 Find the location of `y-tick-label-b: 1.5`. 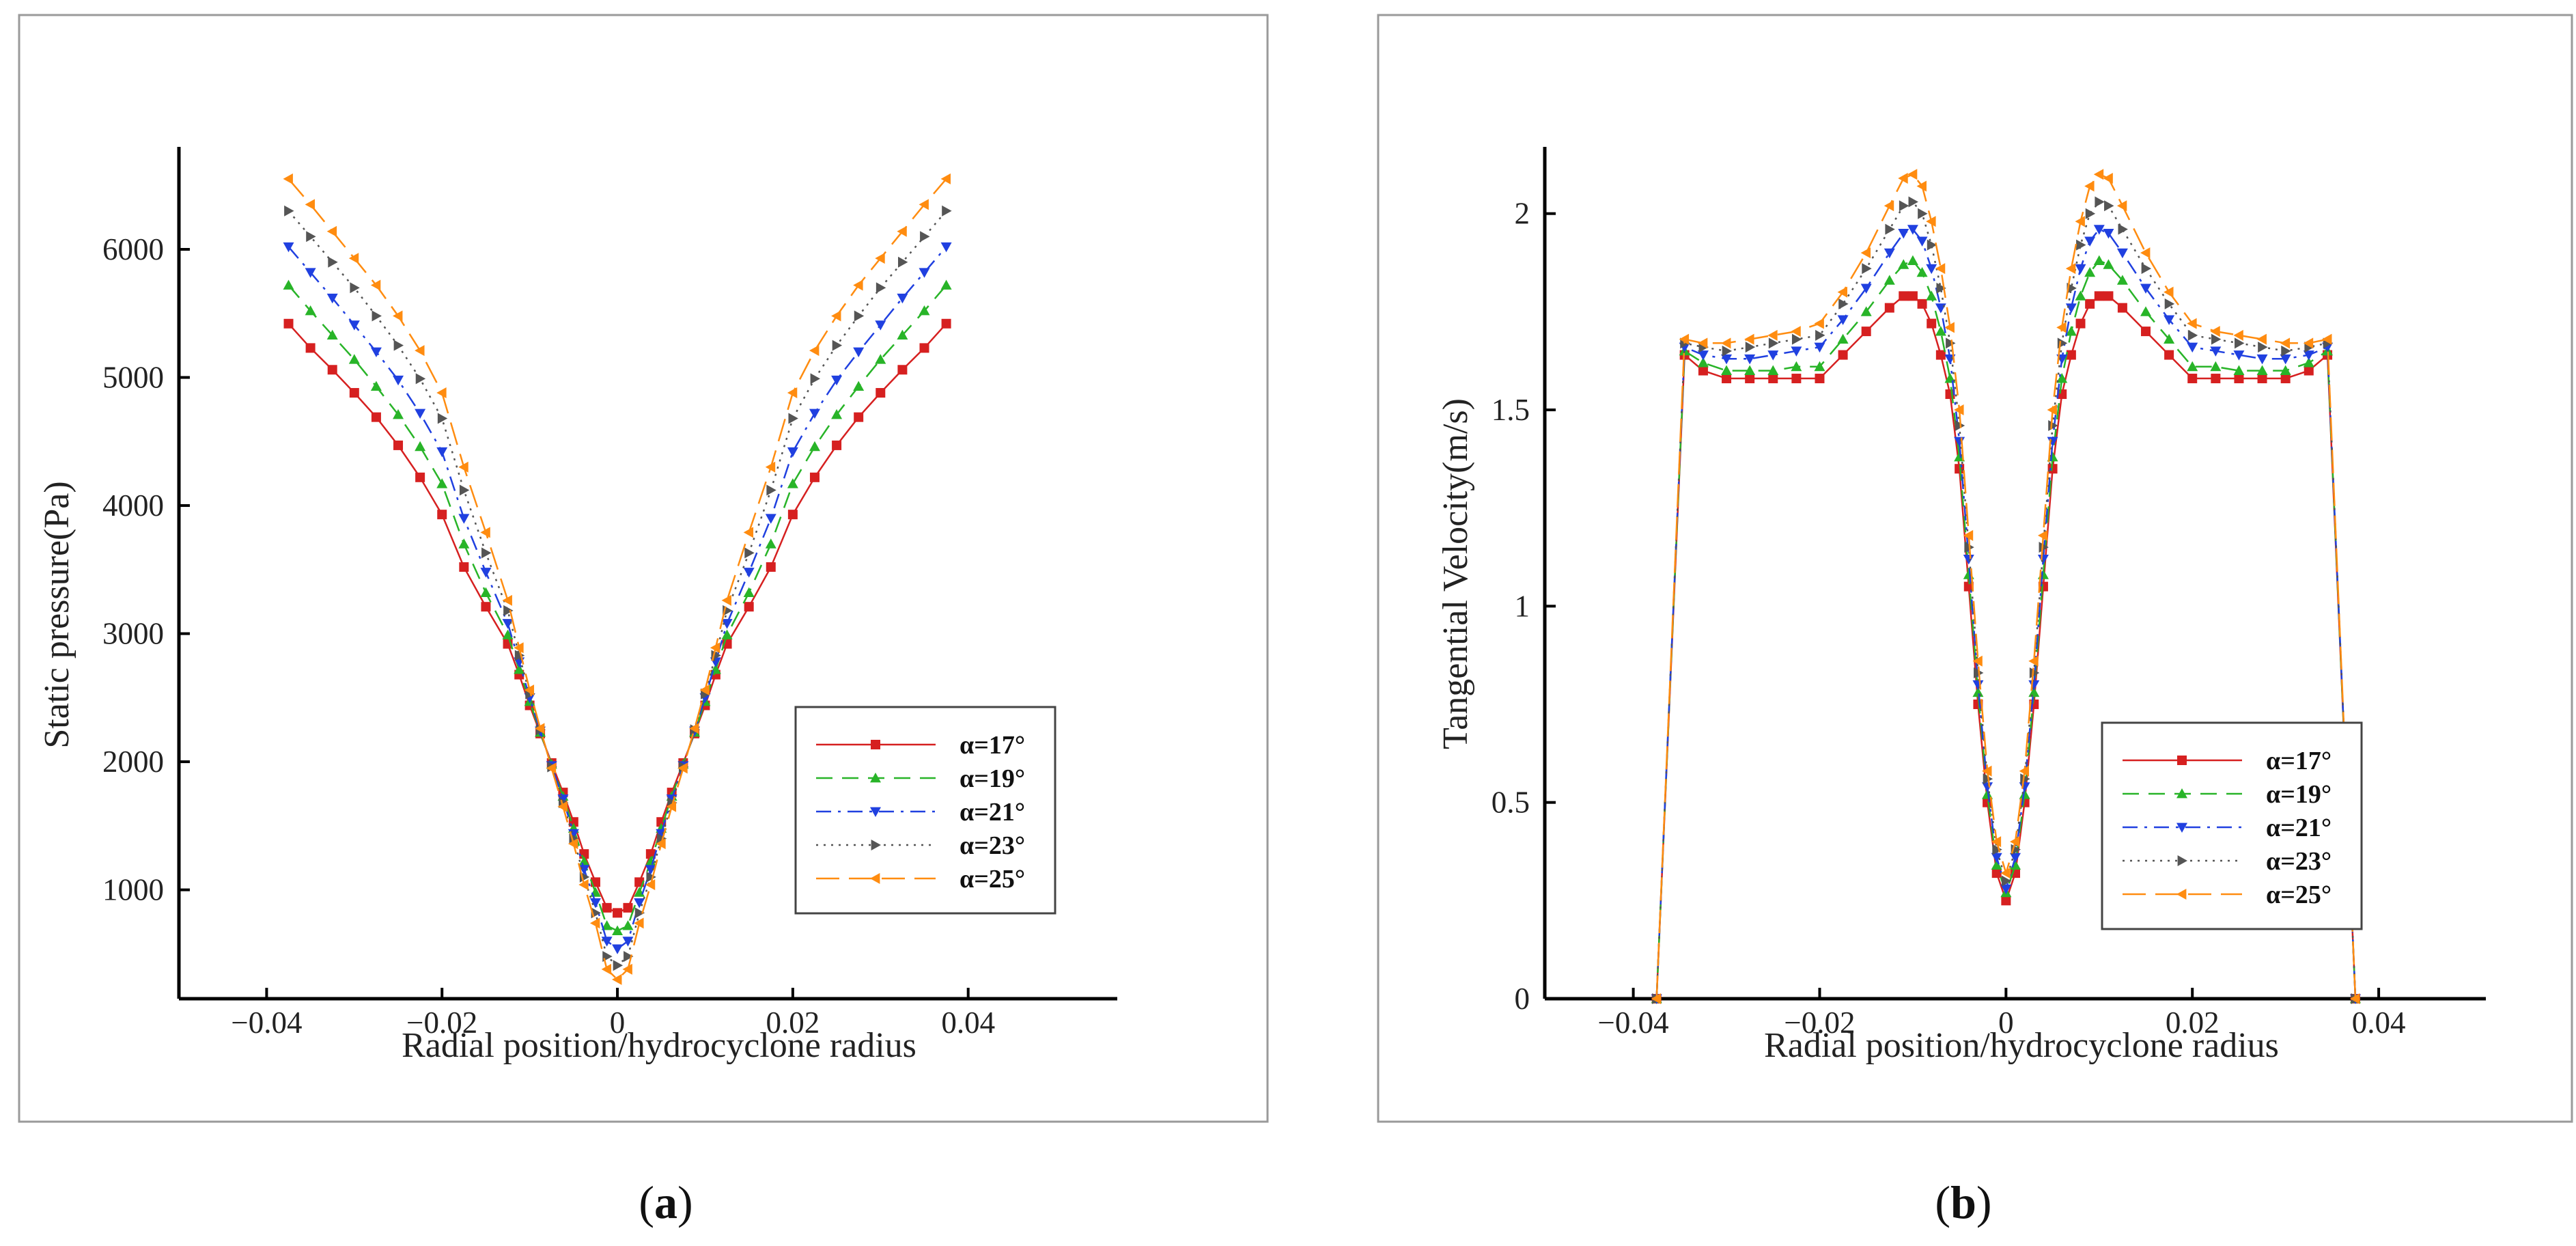

y-tick-label-b: 1.5 is located at coordinates (1511, 410).